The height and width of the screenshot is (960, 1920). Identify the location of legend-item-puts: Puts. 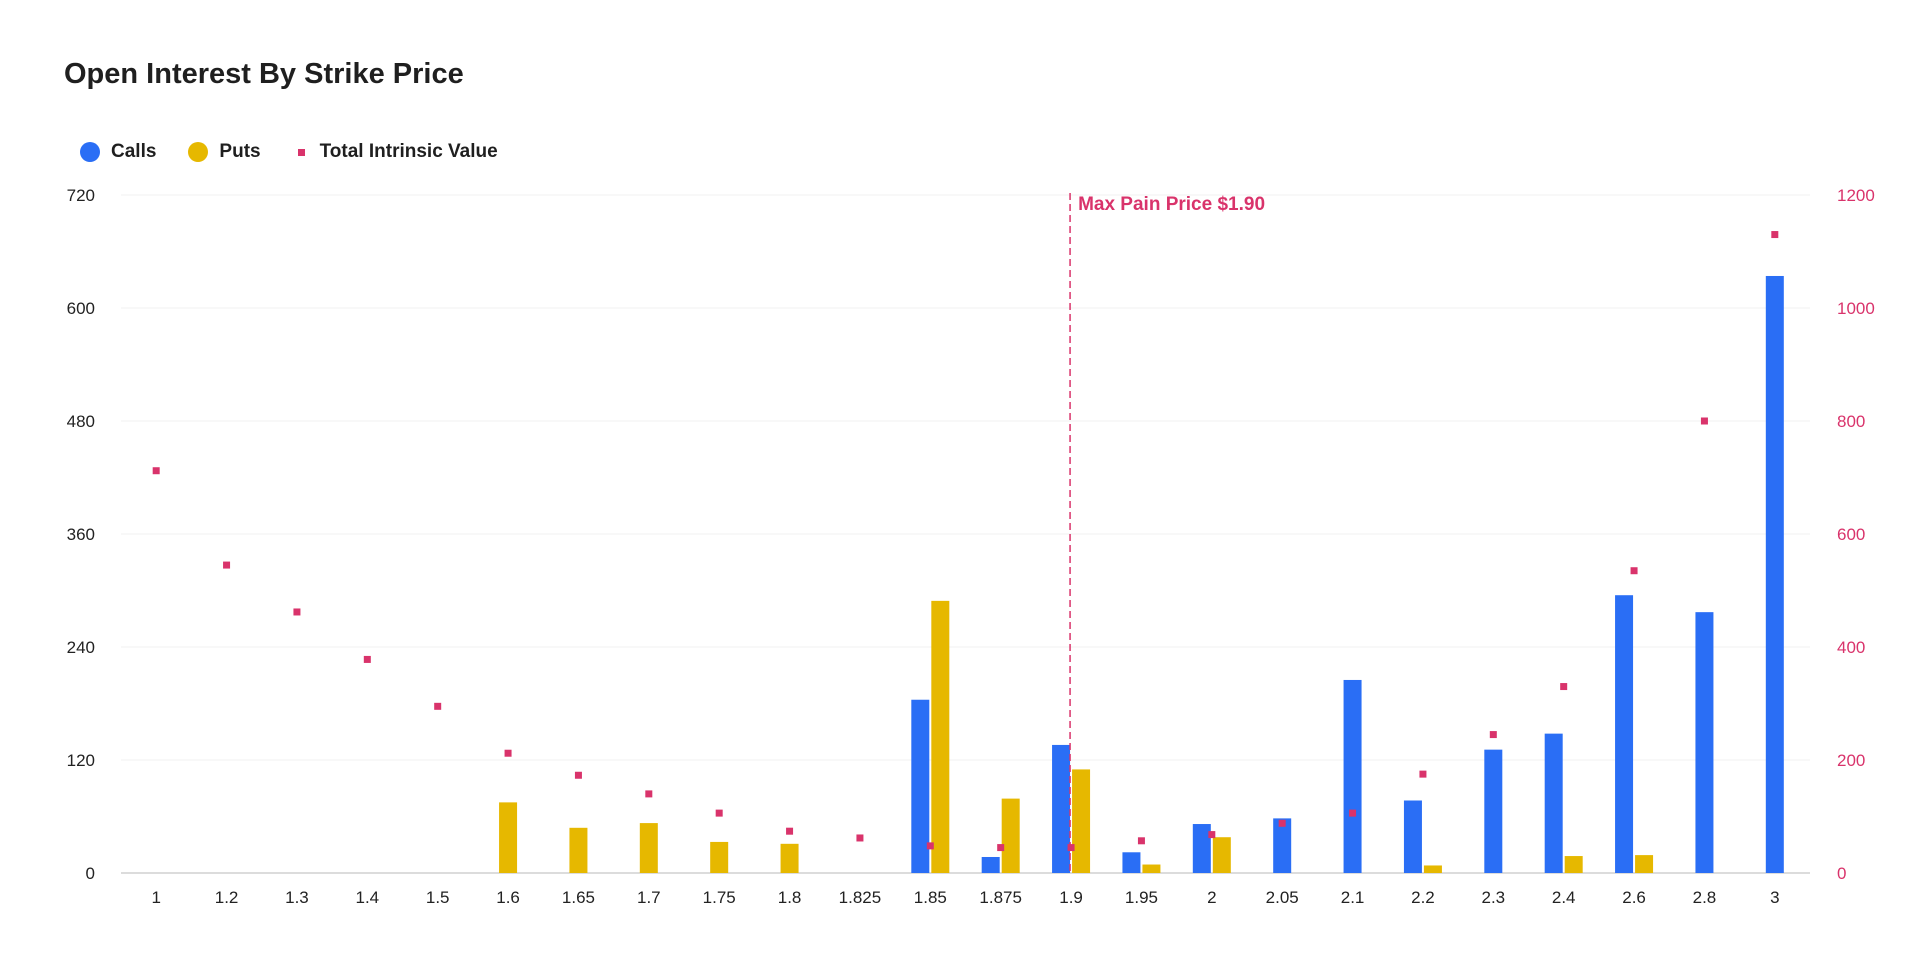
(224, 152).